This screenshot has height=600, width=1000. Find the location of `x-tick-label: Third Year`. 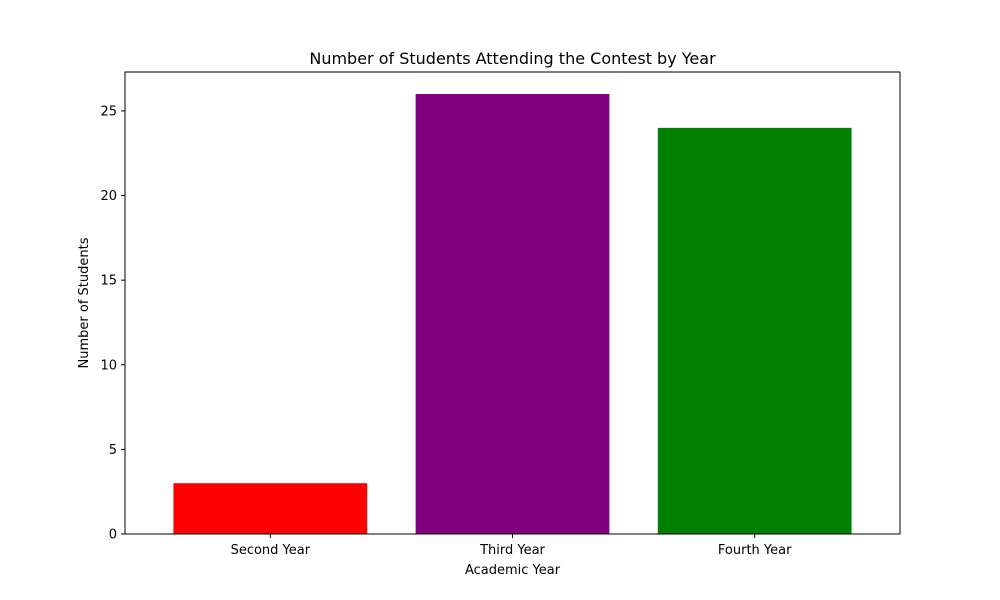

x-tick-label: Third Year is located at coordinates (512, 550).